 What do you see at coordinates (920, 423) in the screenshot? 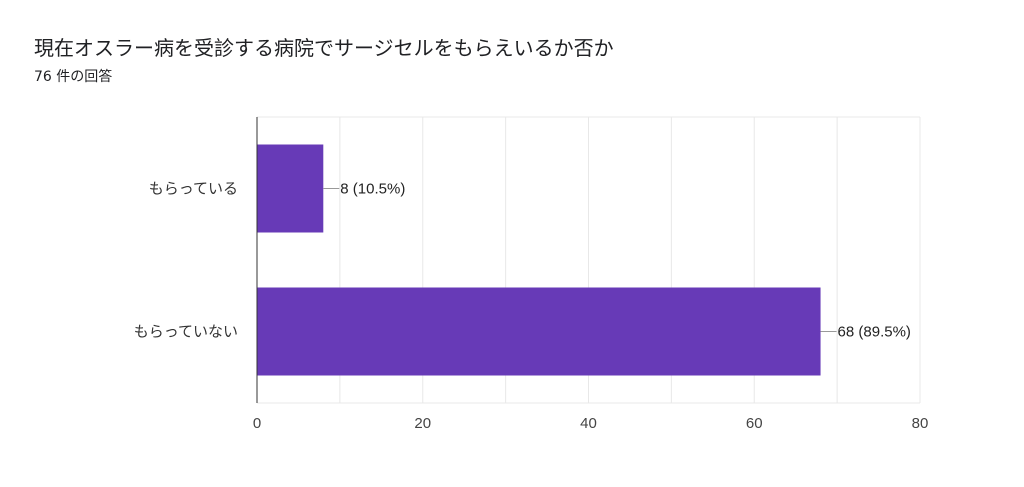
I see `x-tick-label: 80` at bounding box center [920, 423].